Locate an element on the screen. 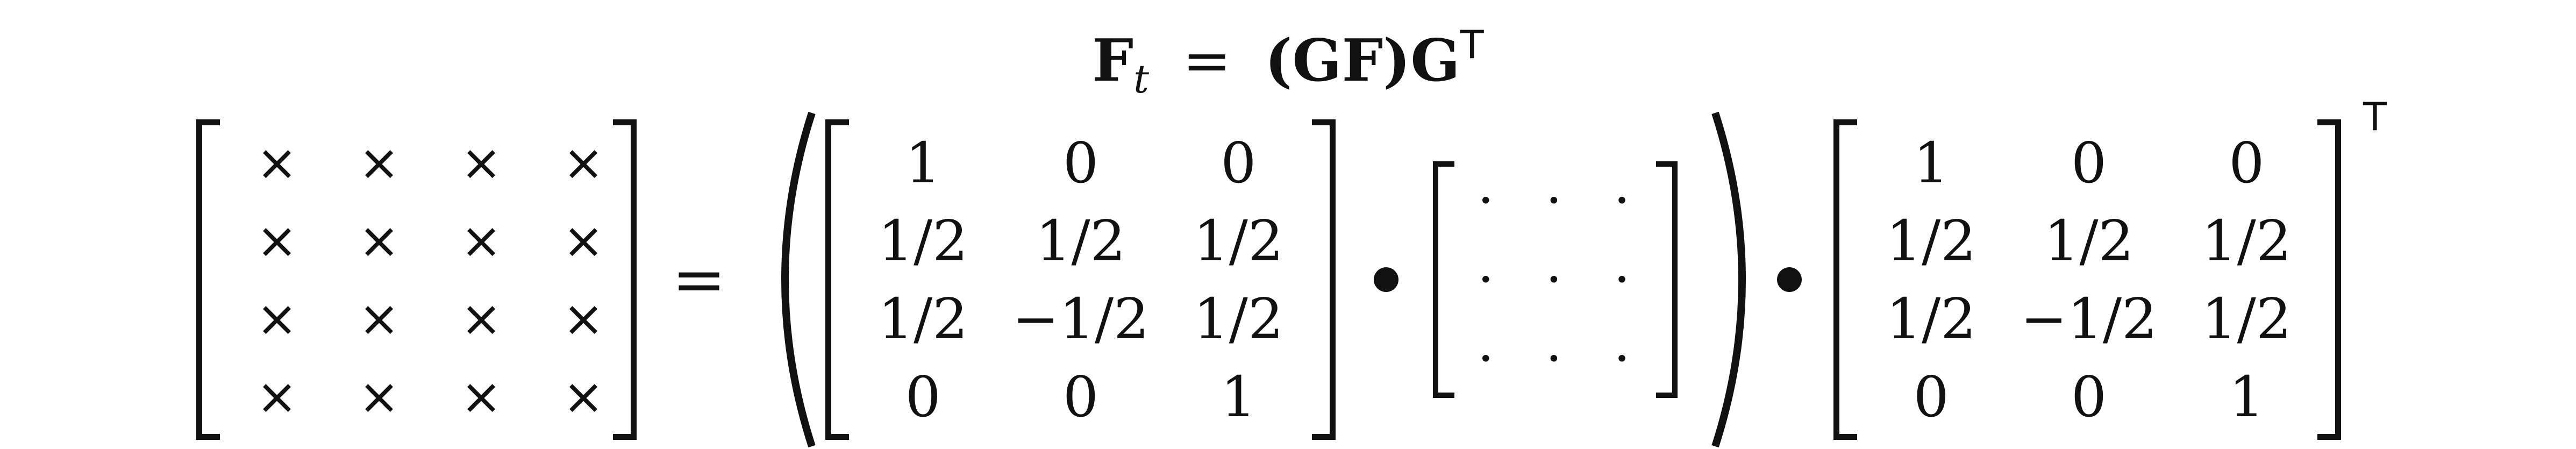  g-matrix: 1 0 0 1/2 1/2 1/2 1/2 −1/2 1/2 0 0 1 is located at coordinates (1080, 280).